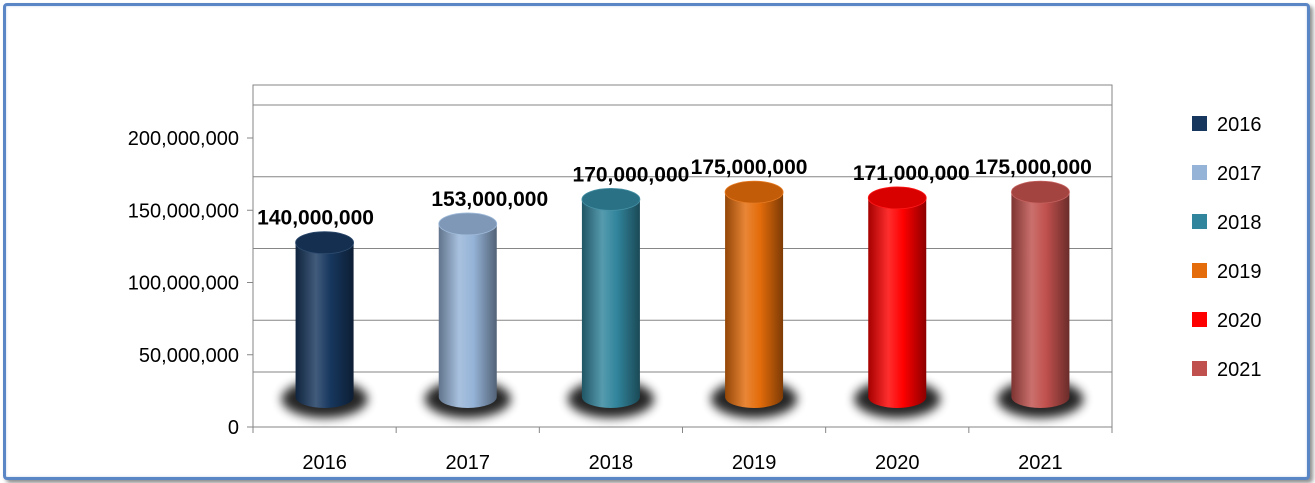  Describe the element at coordinates (1040, 463) in the screenshot. I see `x-tick-label: 2021` at that location.